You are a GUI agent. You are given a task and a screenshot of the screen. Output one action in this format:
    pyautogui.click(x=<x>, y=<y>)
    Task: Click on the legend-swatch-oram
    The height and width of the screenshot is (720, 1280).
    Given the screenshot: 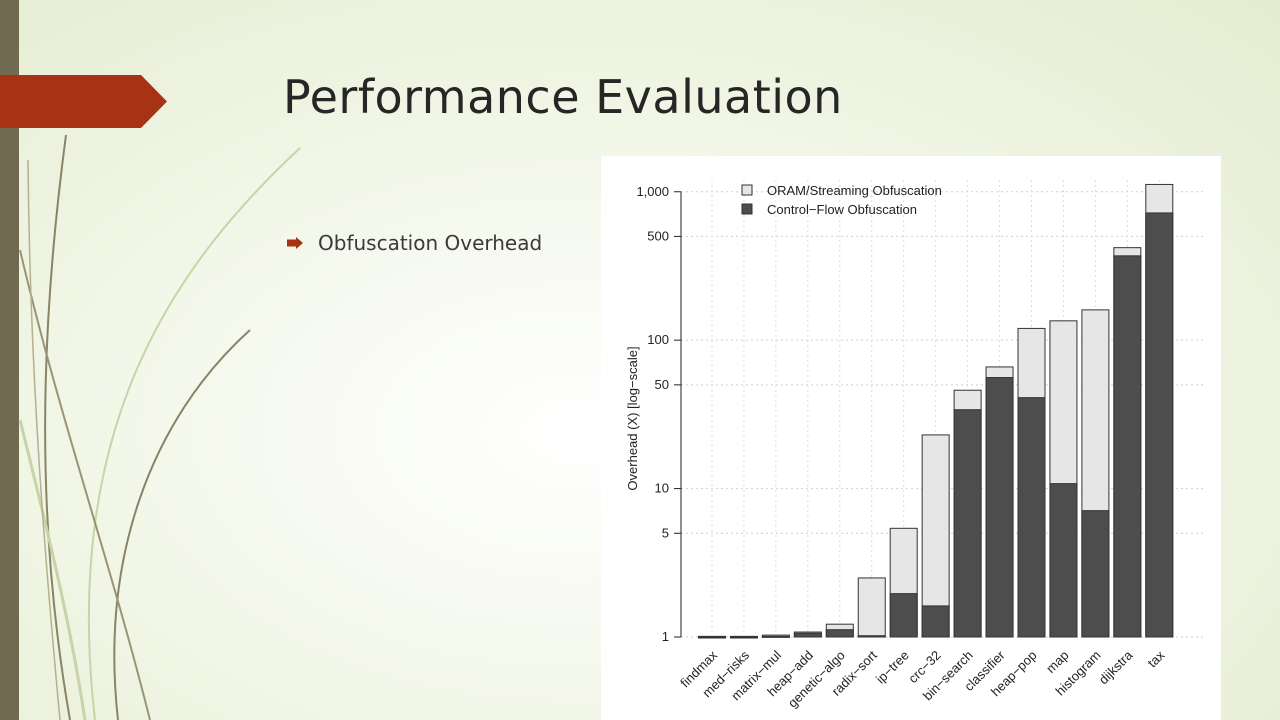 What is the action you would take?
    pyautogui.click(x=747, y=190)
    